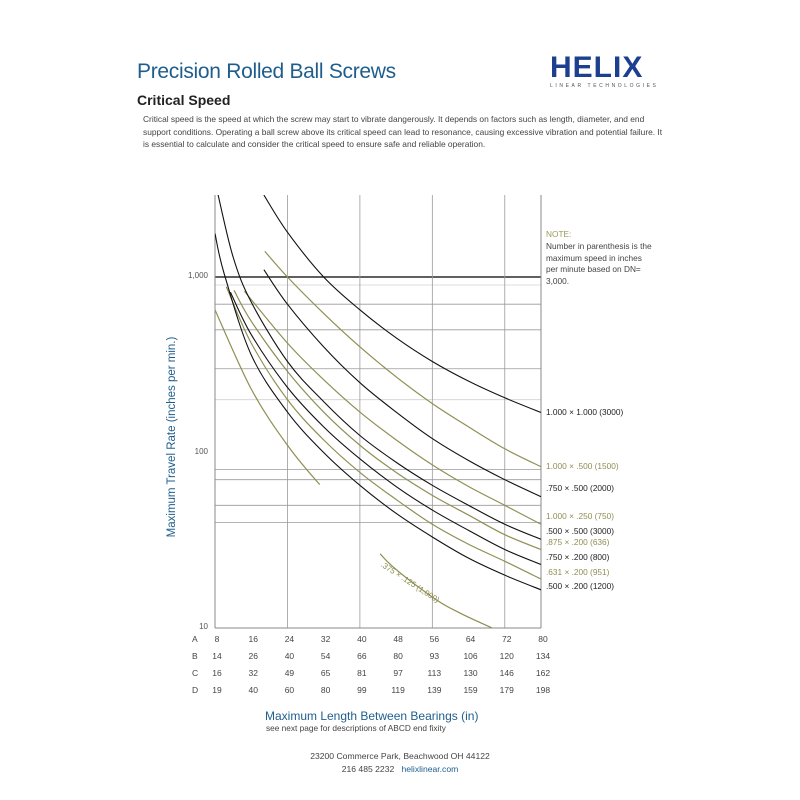  I want to click on note-heading: NOTE:, so click(559, 234).